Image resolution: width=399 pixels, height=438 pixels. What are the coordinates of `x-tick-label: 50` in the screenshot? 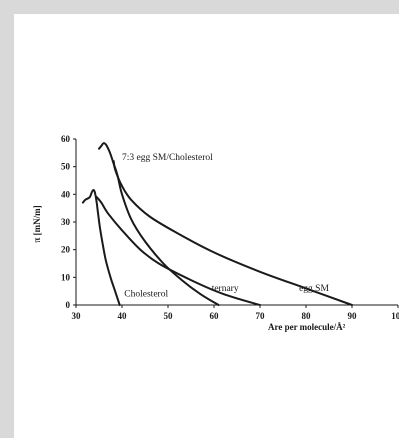 It's located at (169, 316).